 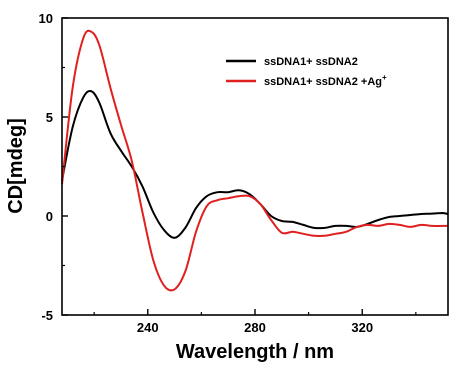 I want to click on y-tick-label: 5, so click(x=49, y=117).